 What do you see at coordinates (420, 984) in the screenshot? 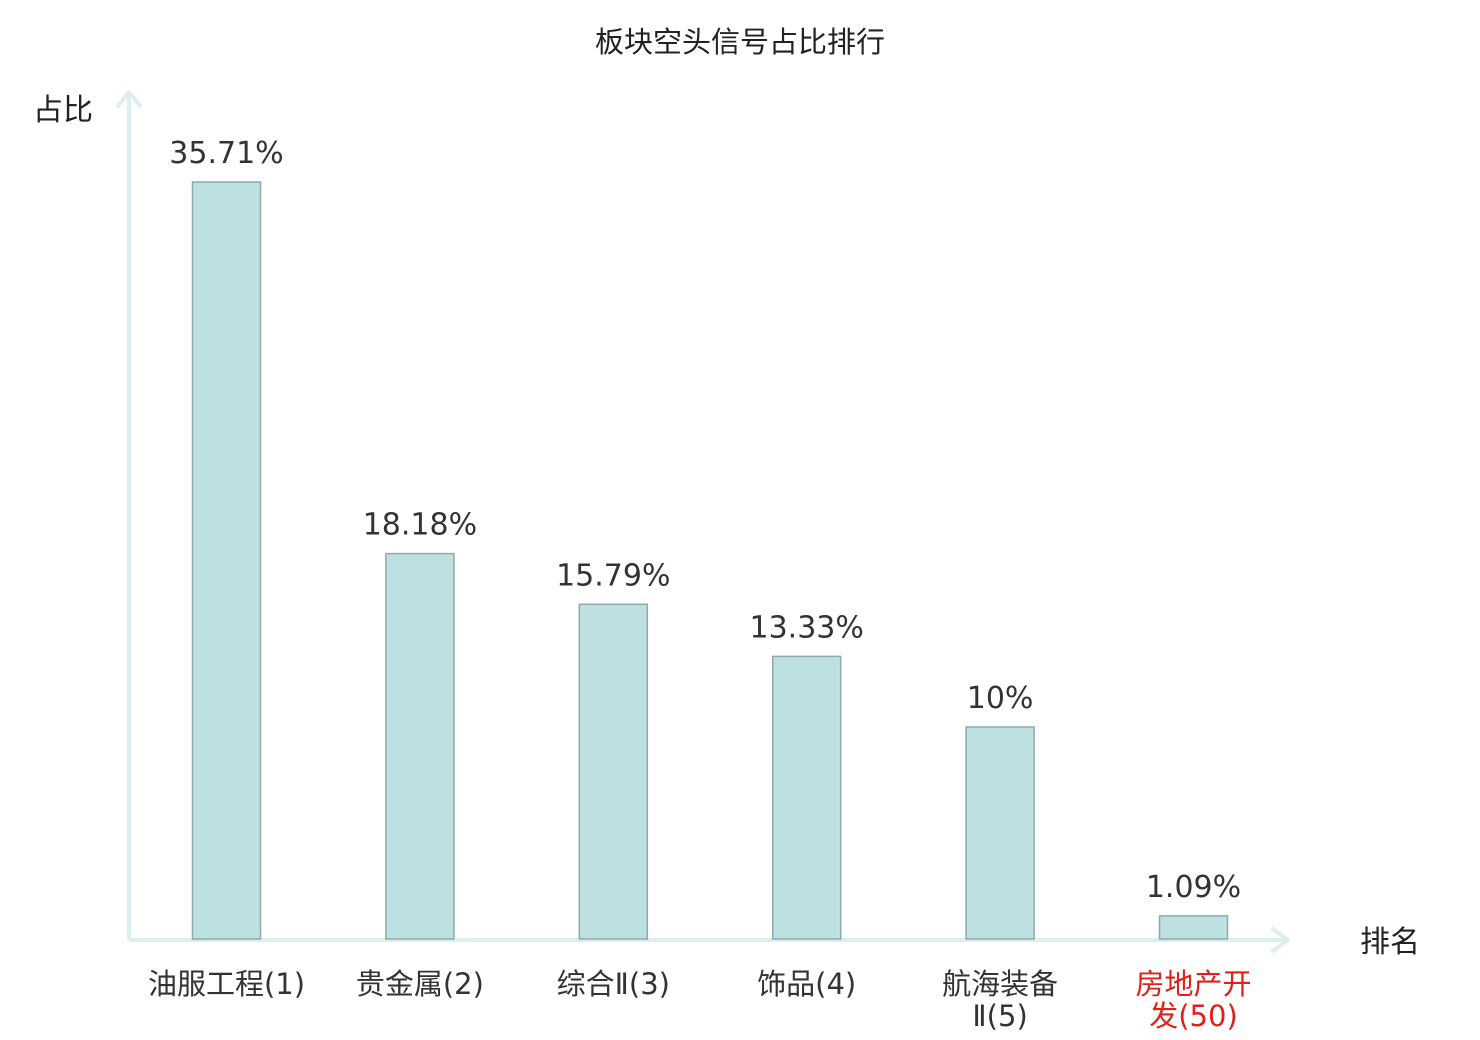
I see `category-label: 贵金属(2)` at bounding box center [420, 984].